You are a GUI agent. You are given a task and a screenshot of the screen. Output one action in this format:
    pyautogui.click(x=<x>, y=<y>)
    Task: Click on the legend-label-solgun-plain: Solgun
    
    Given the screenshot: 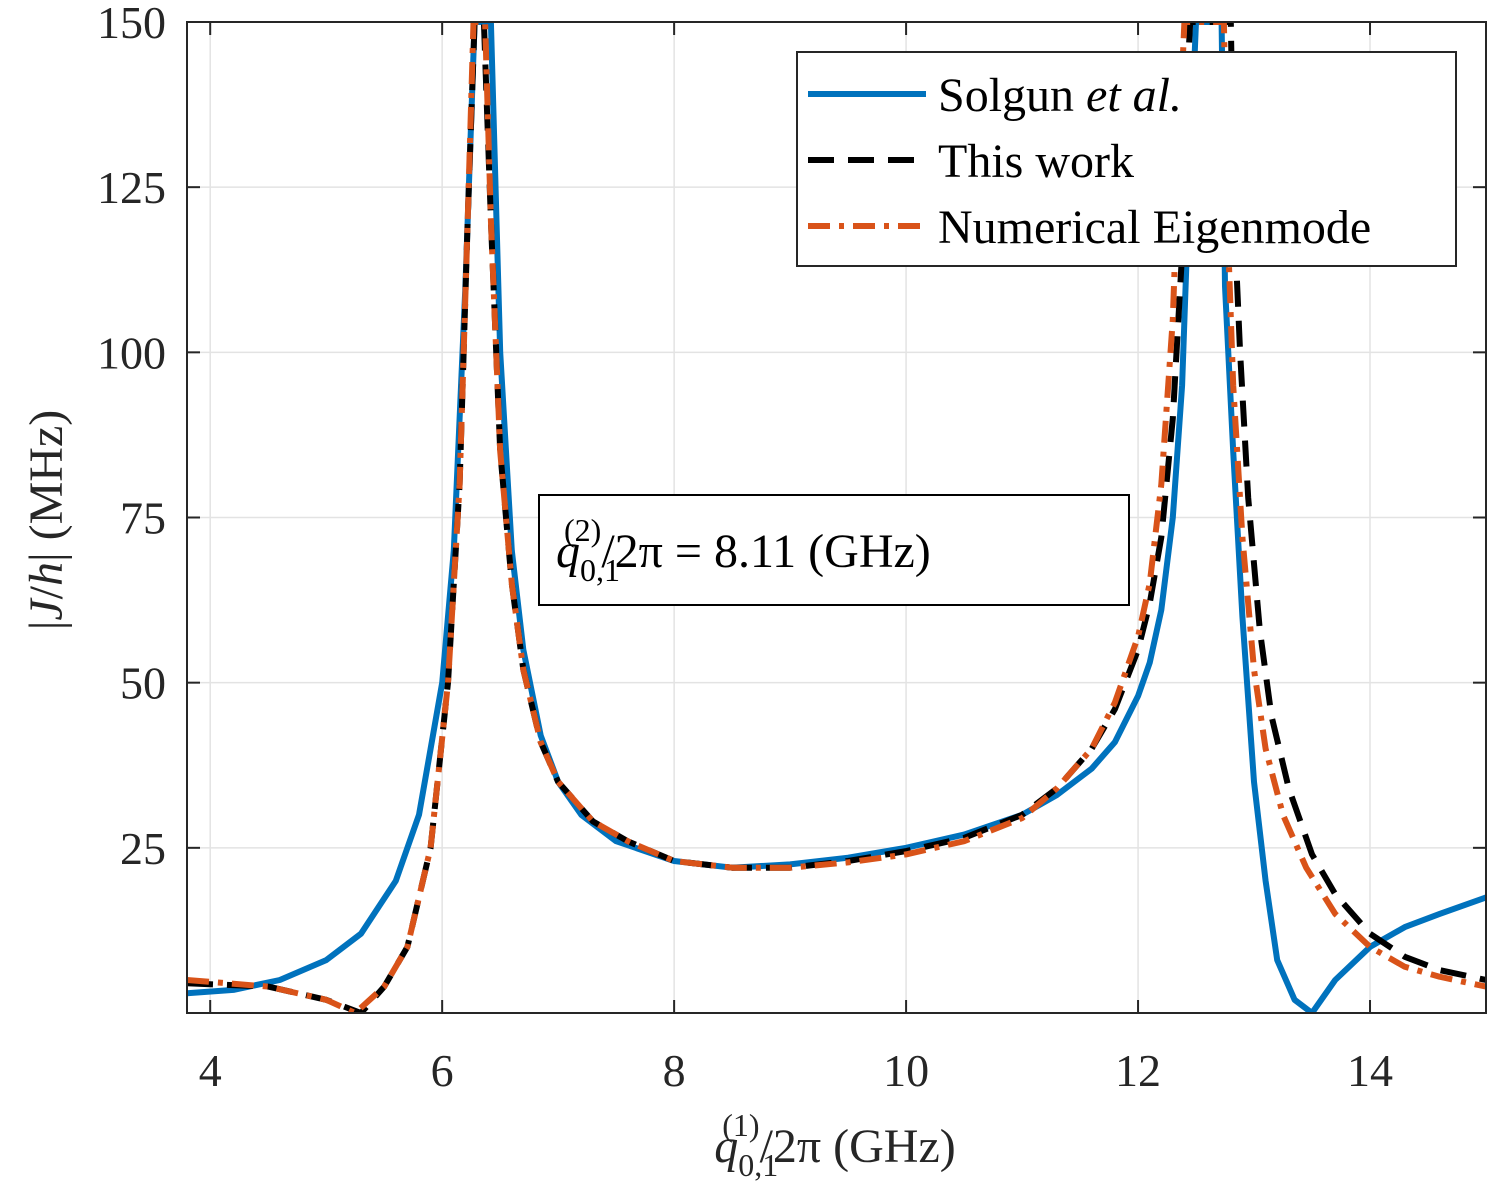 What is the action you would take?
    pyautogui.click(x=1012, y=95)
    